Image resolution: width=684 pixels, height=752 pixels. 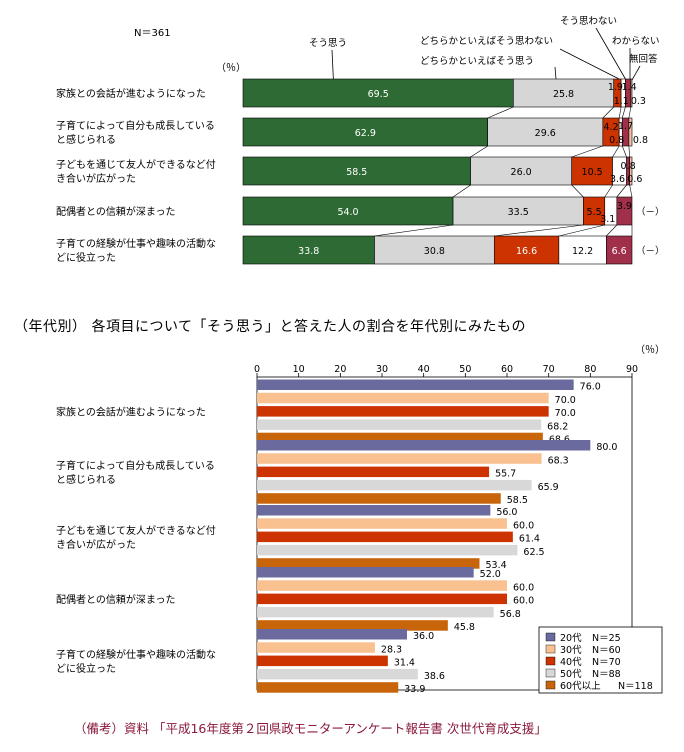 I want to click on age-value-3-1: 60.0, so click(x=523, y=587).